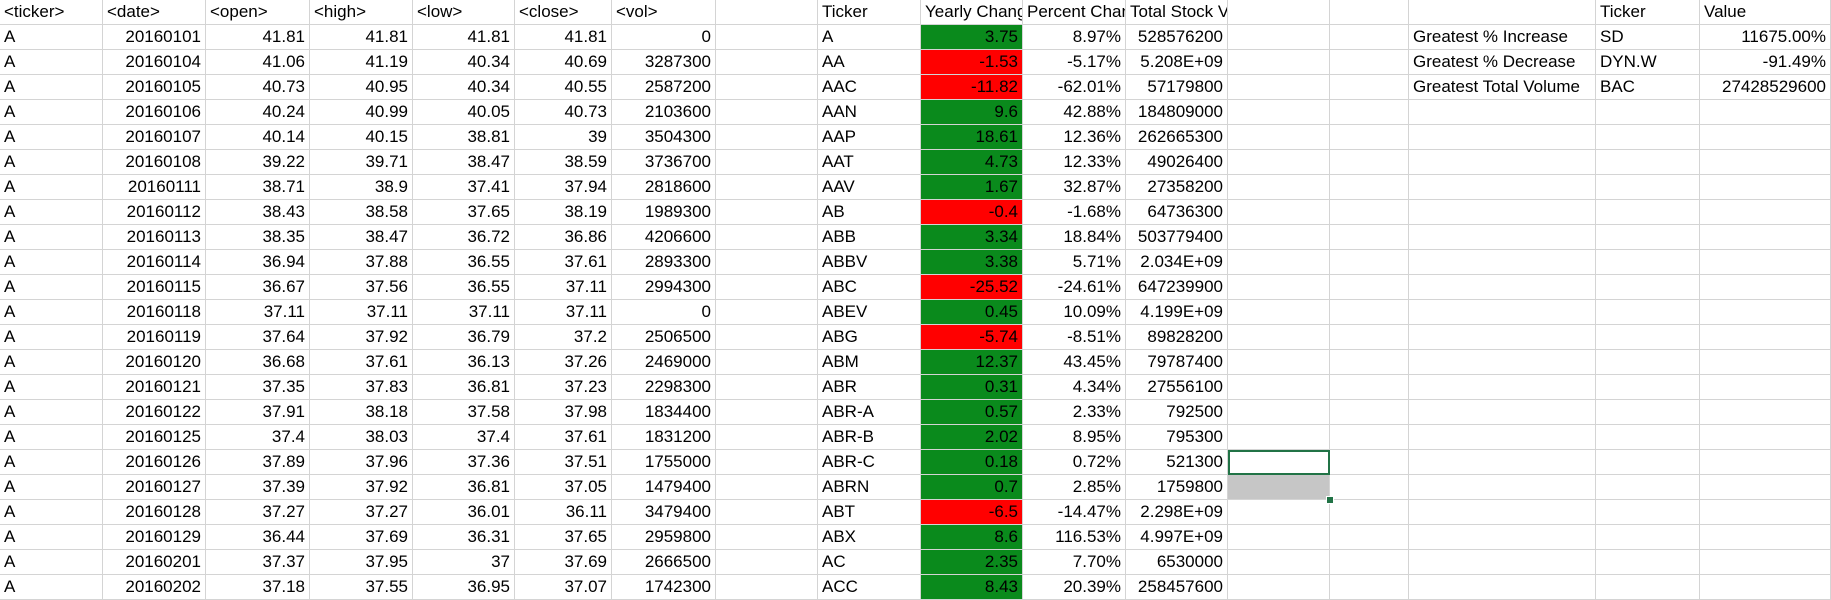 This screenshot has width=1831, height=600. Describe the element at coordinates (464, 562) in the screenshot. I see `raw-data-cell: 37` at that location.